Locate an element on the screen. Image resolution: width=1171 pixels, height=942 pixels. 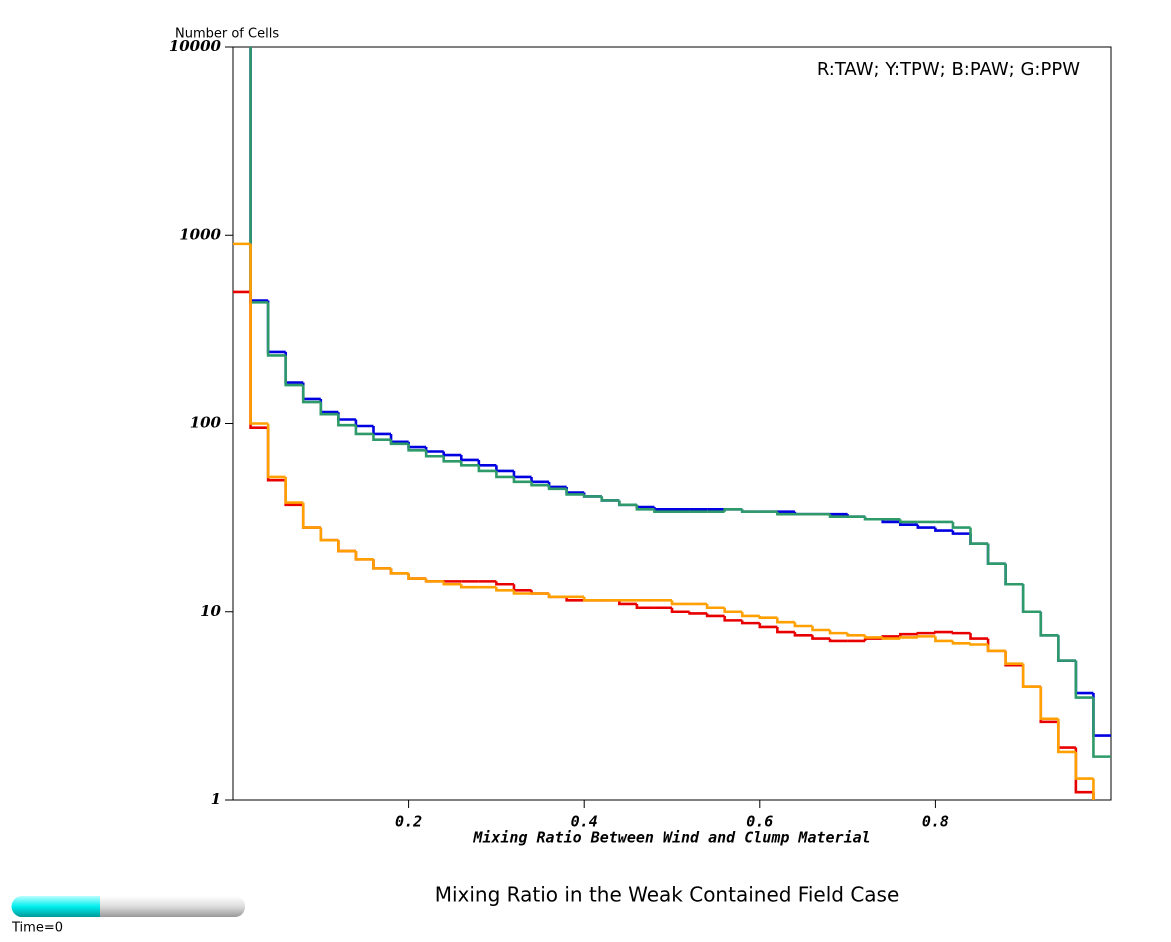
y-tick-label: 1000 is located at coordinates (200, 234).